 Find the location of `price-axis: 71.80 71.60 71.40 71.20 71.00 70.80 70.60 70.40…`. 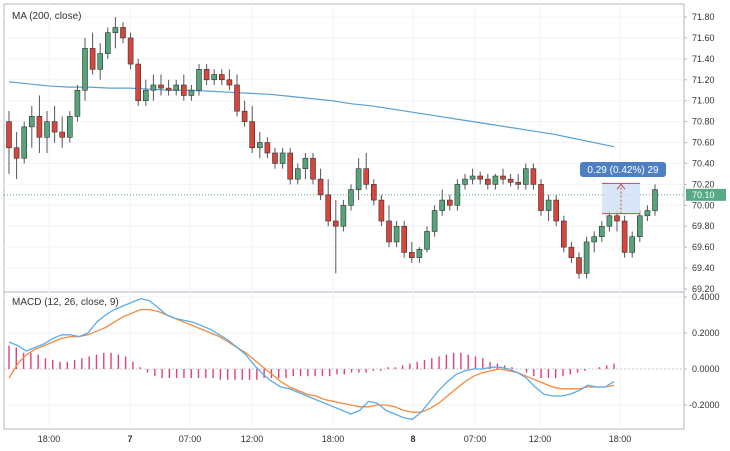

price-axis: 71.80 71.60 71.40 71.20 71.00 70.80 70.60 70.40… is located at coordinates (705, 153).